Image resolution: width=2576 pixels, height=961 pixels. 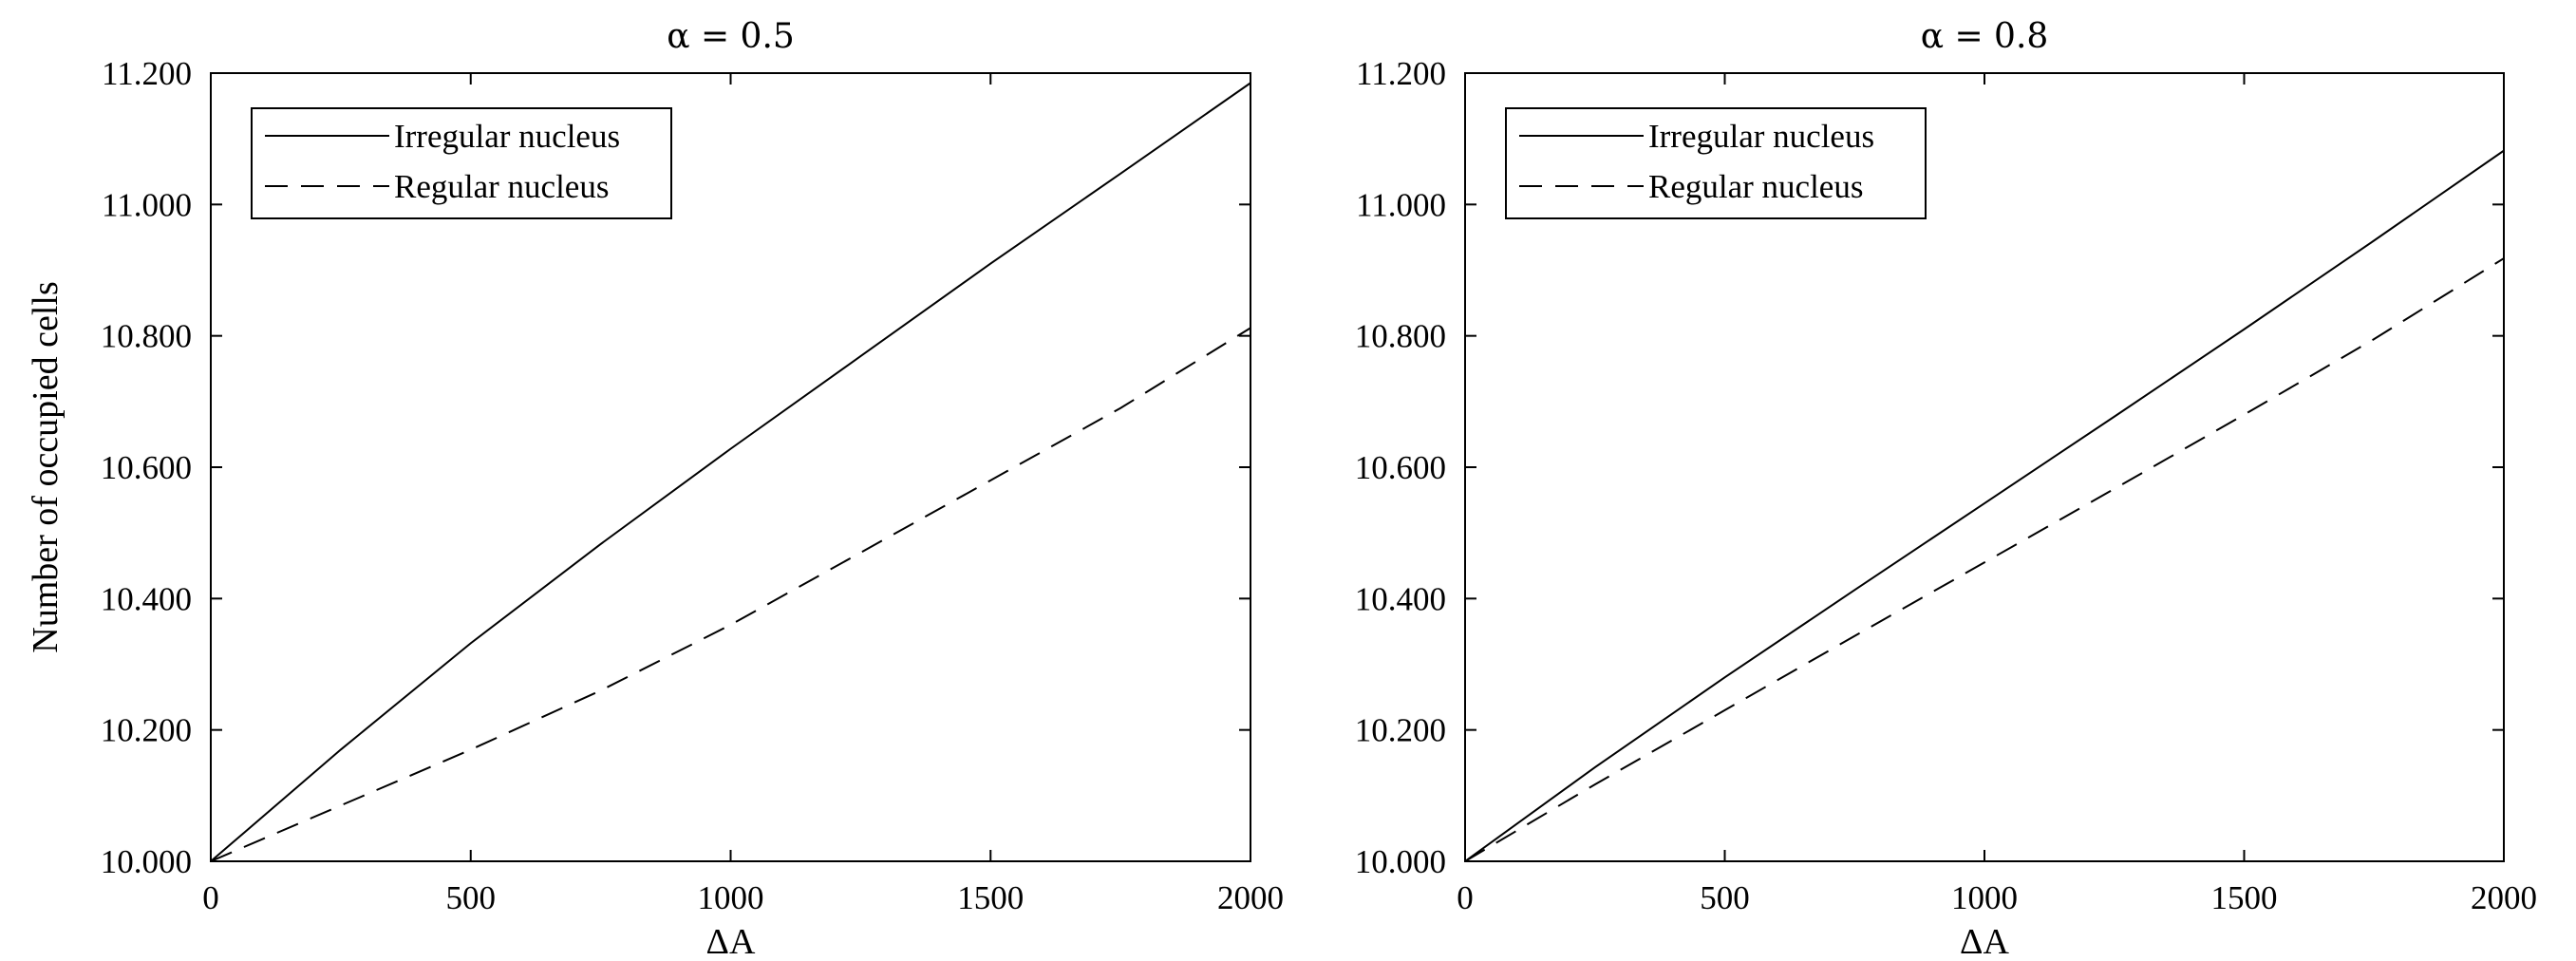 What do you see at coordinates (46, 466) in the screenshot?
I see `y-axis-label: Number of occupied cells` at bounding box center [46, 466].